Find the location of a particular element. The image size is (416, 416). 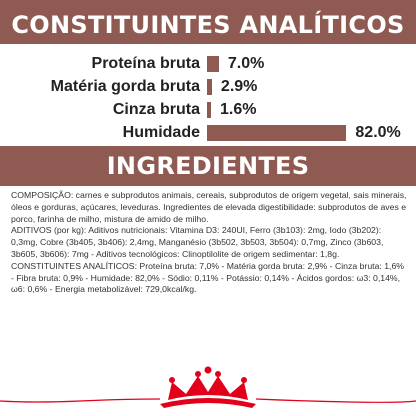

analytic-row: Matéria gorda bruta 2.9% is located at coordinates (208, 87).